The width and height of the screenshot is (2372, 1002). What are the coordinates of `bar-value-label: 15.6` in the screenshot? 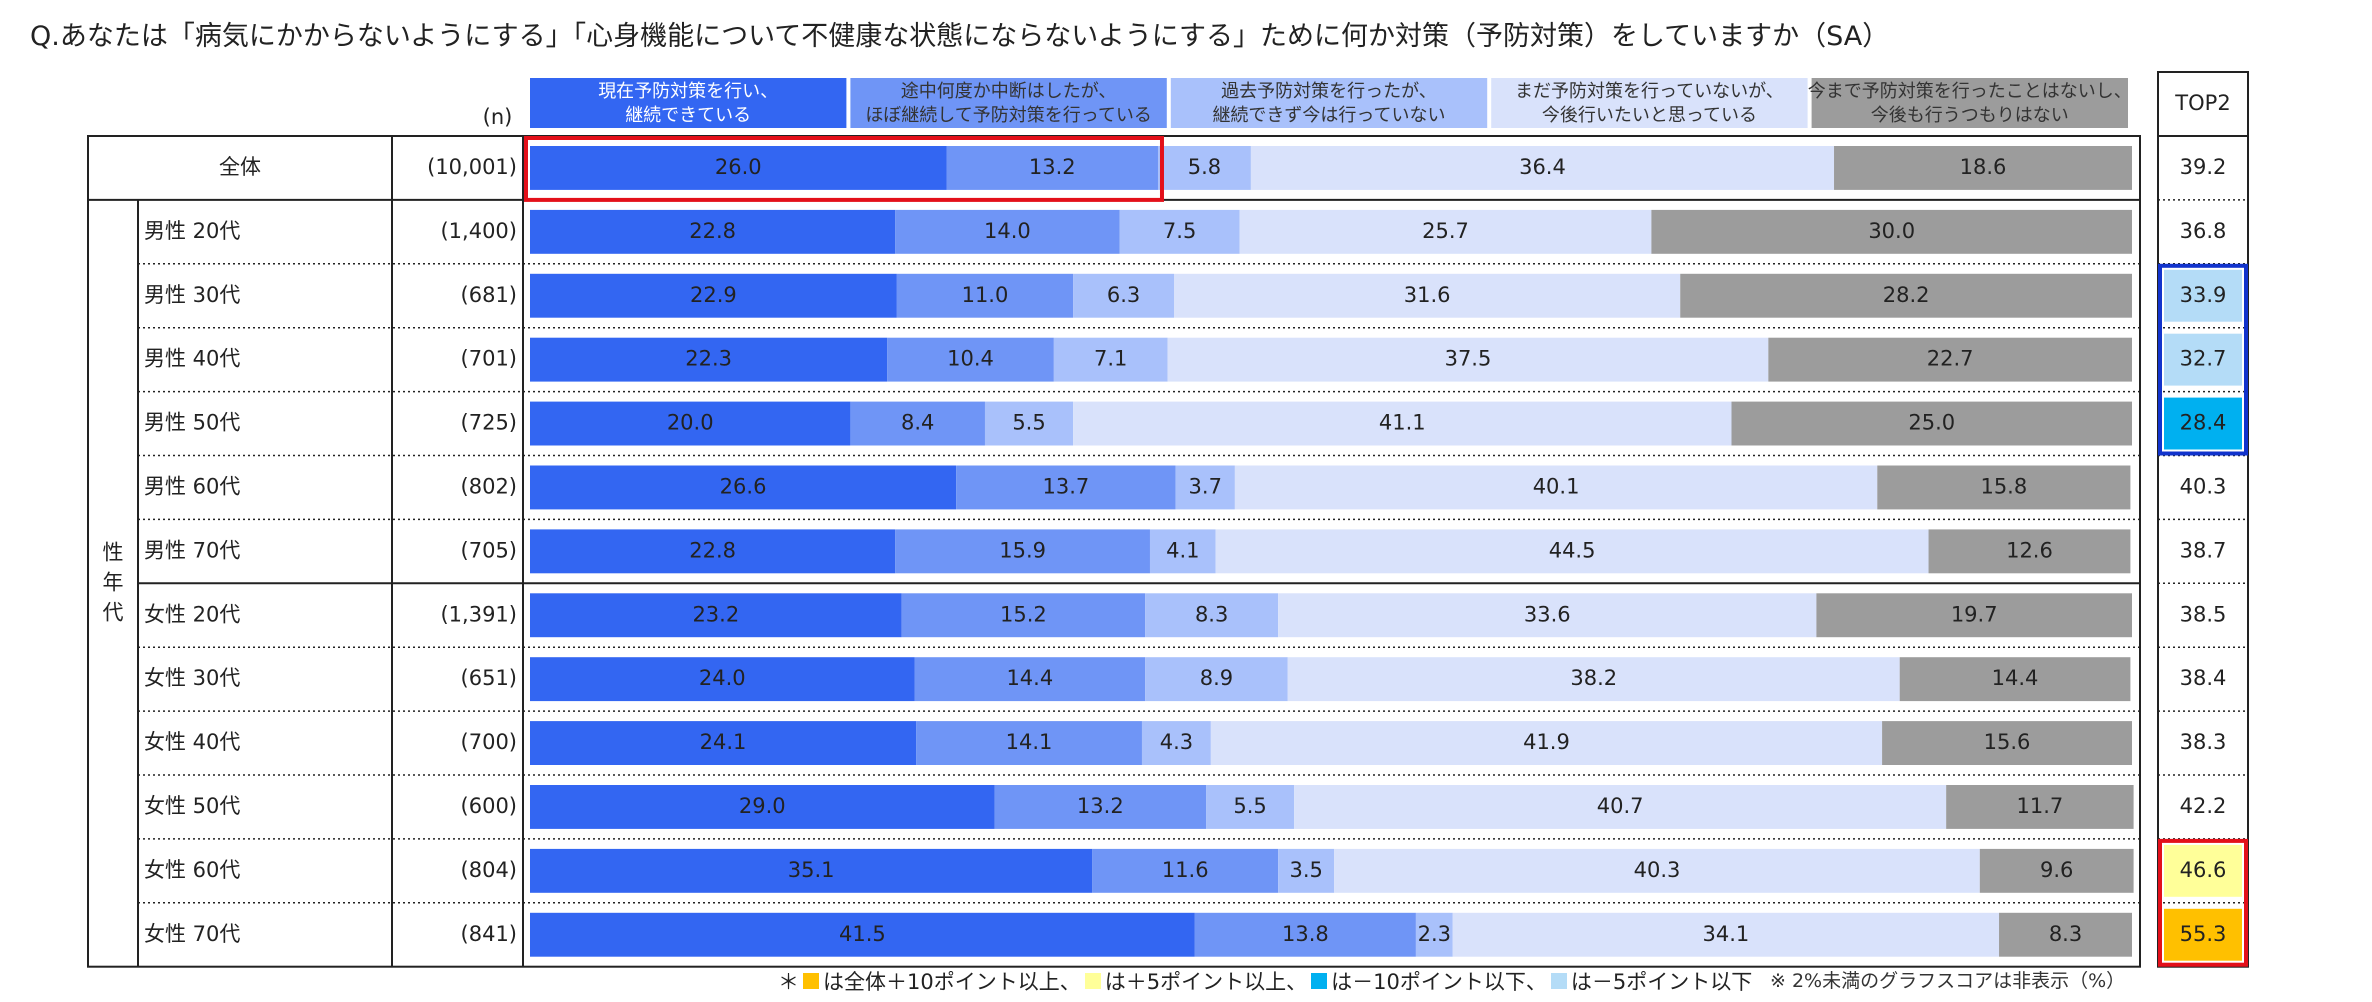 It's located at (2007, 742).